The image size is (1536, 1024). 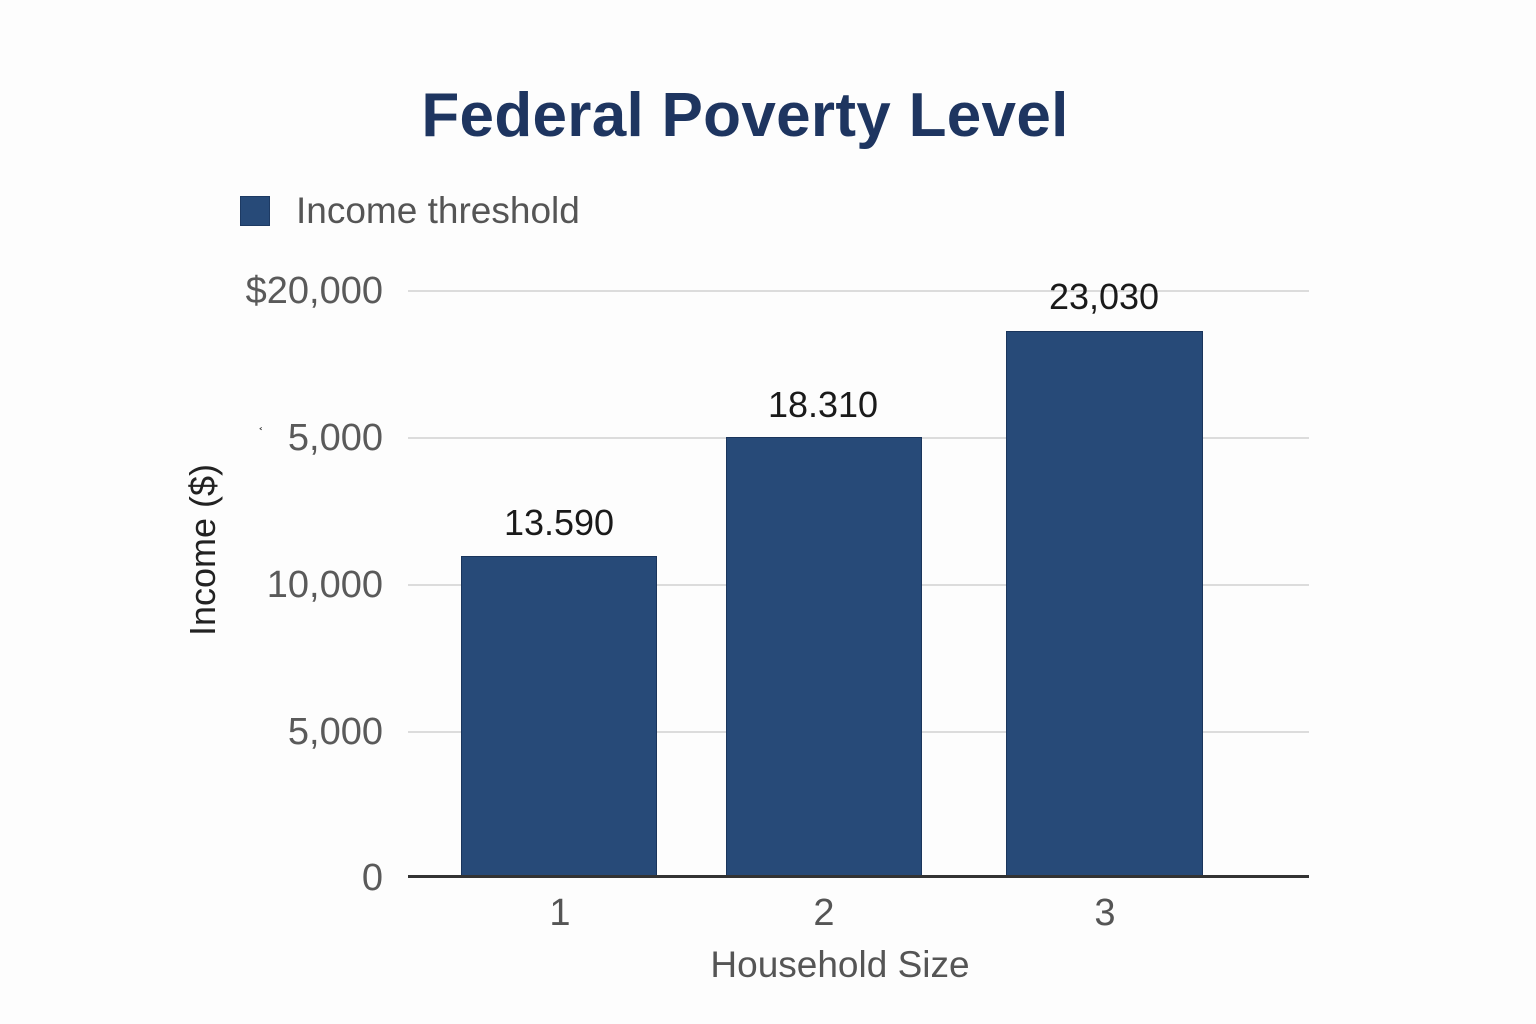 I want to click on x-tick-label: 2, so click(x=824, y=913).